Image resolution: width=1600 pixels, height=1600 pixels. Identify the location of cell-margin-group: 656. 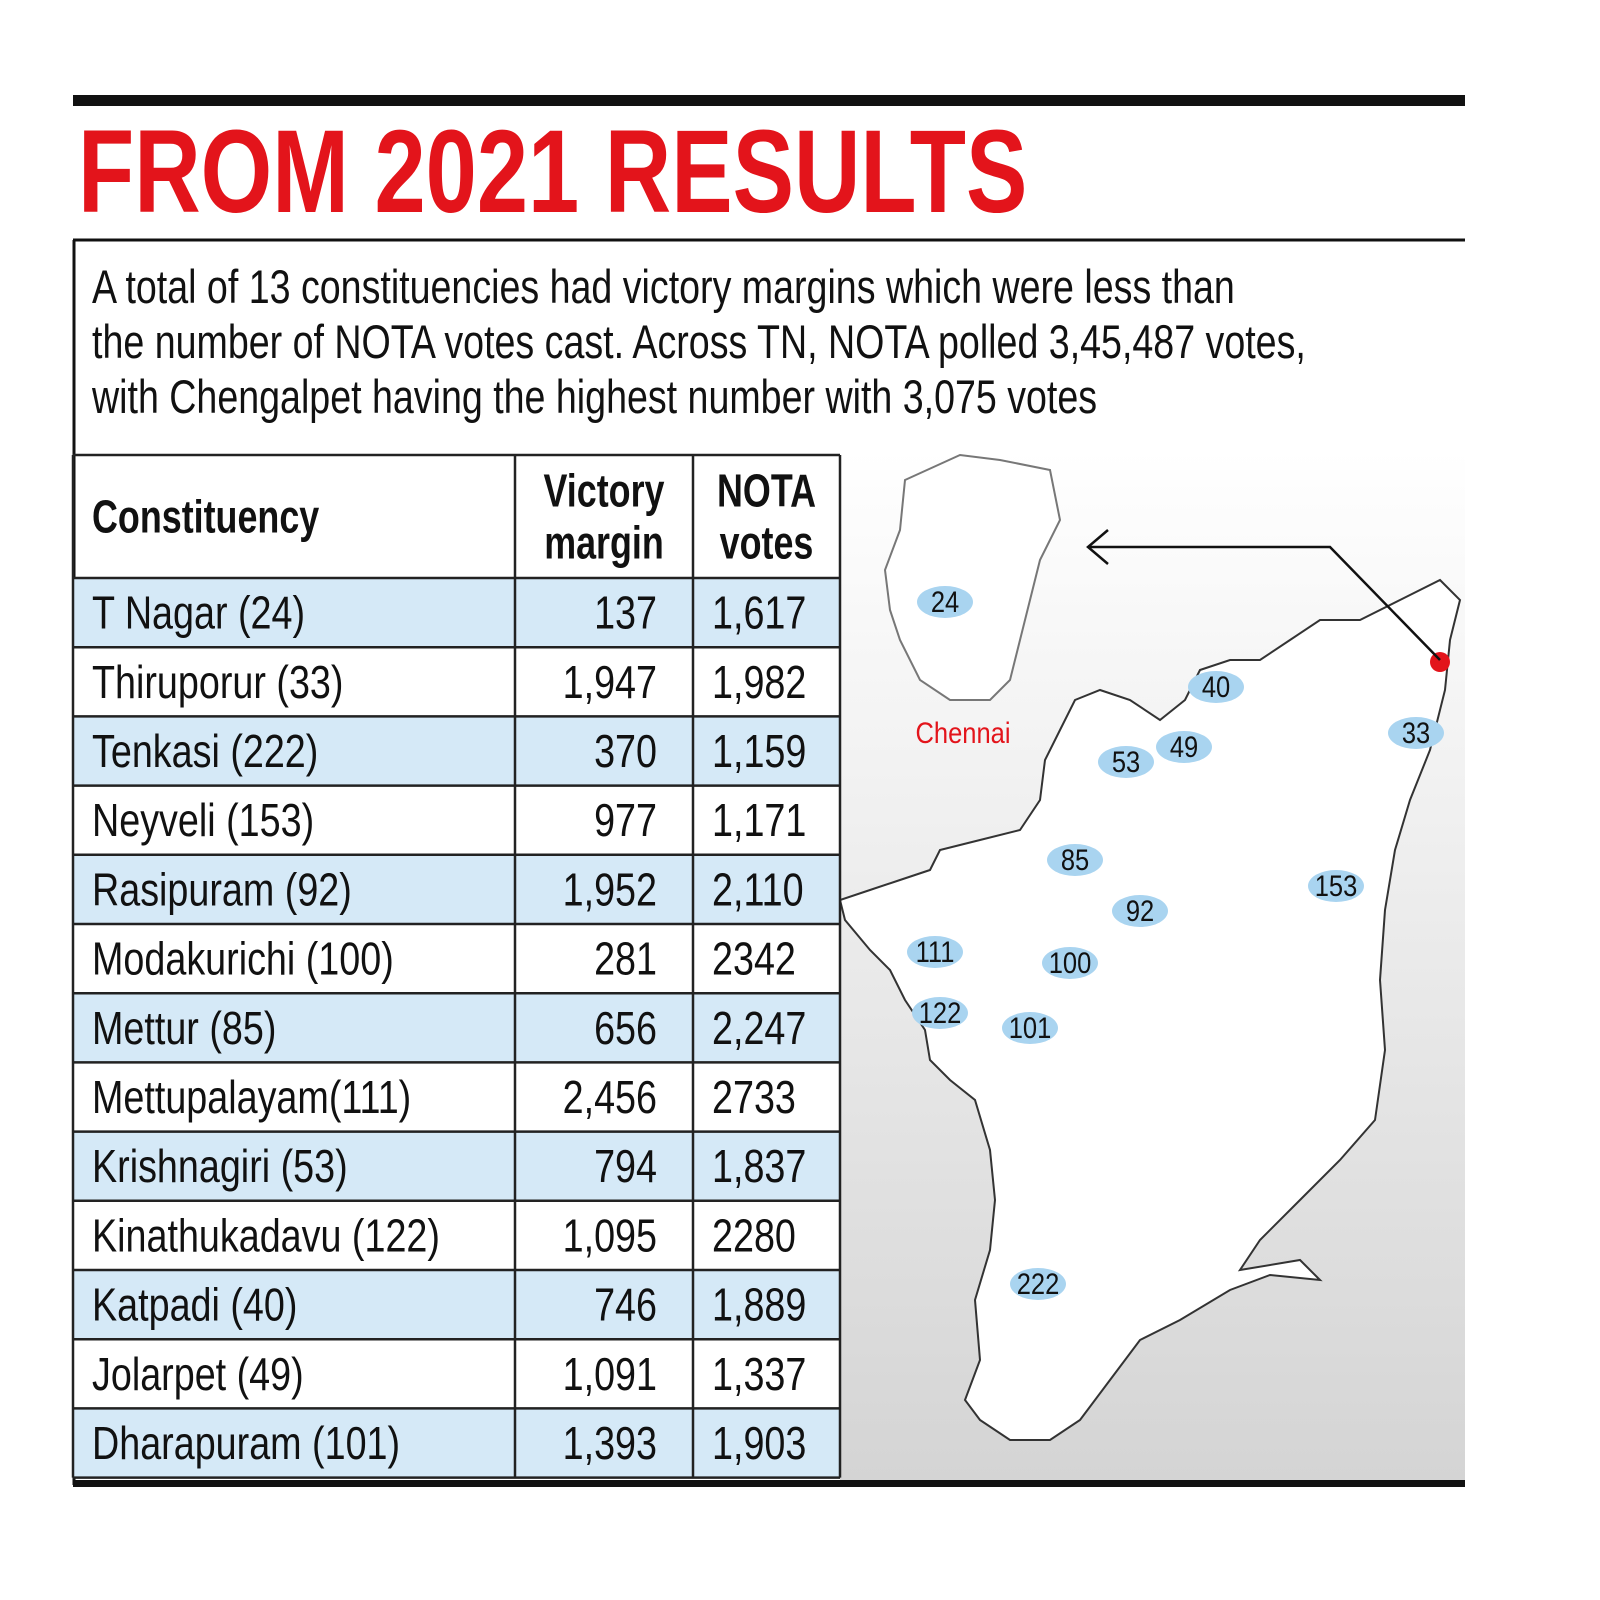
(625, 1027).